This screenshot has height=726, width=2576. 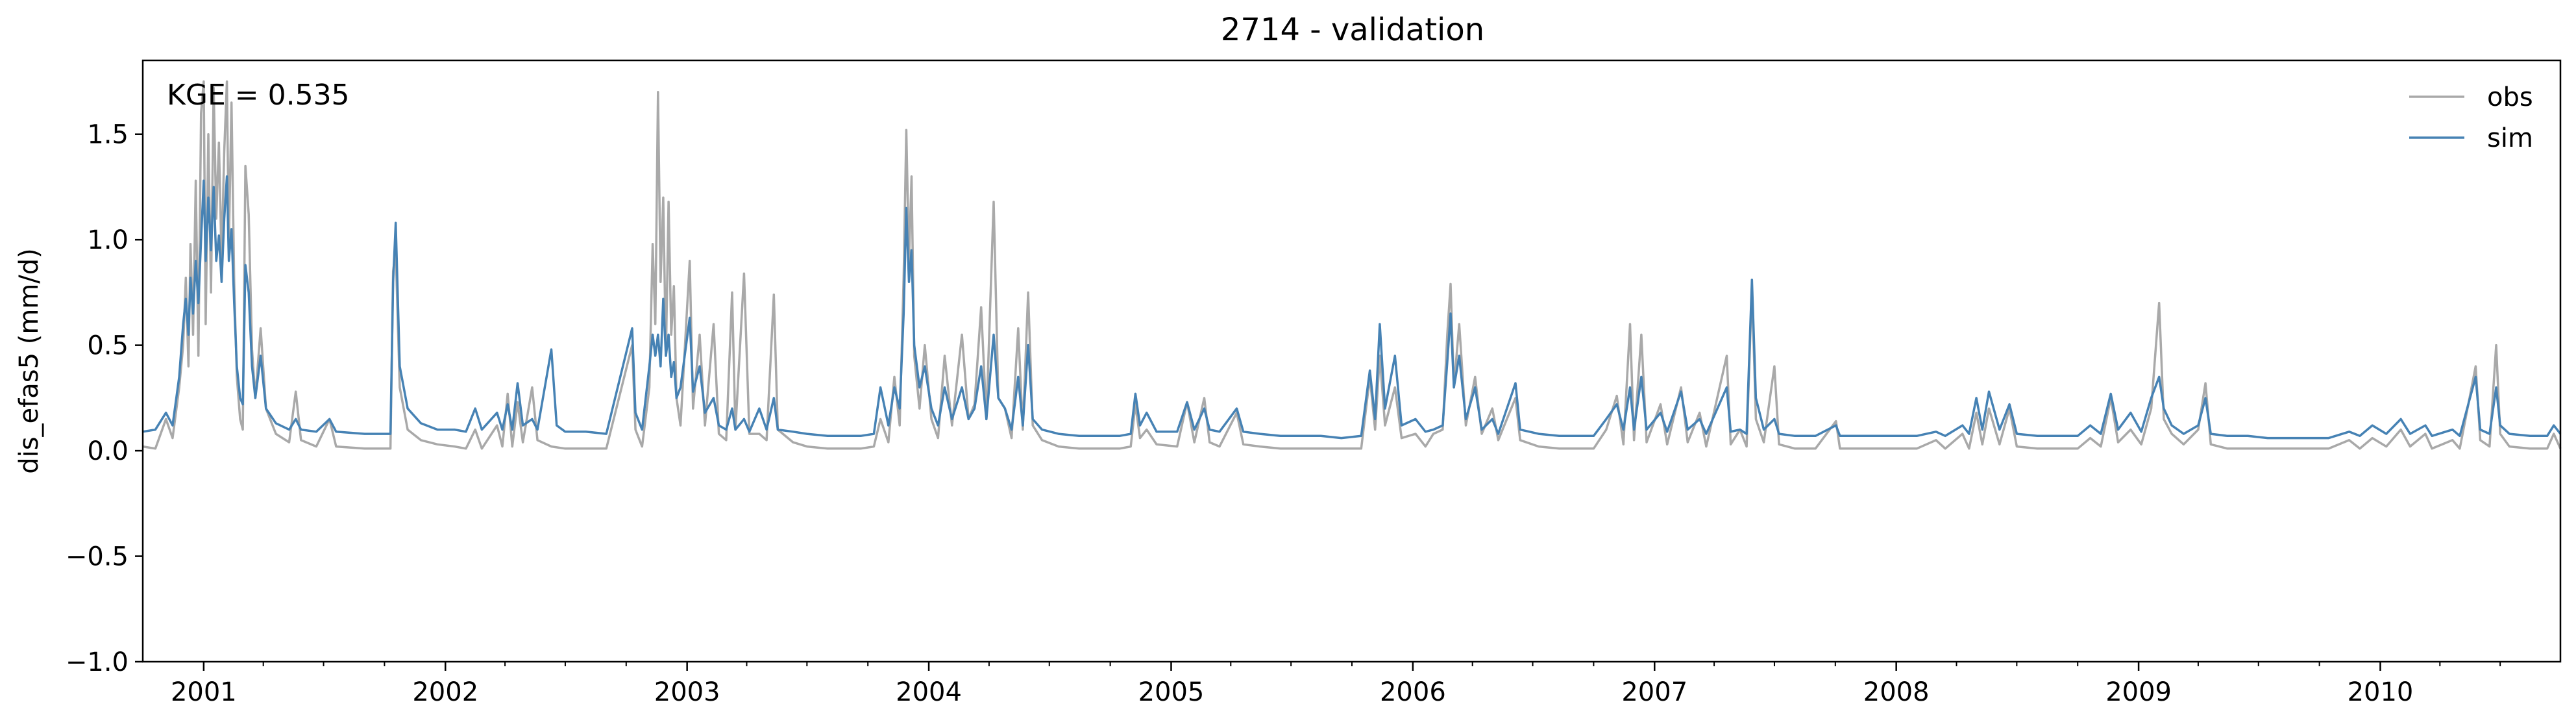 I want to click on x-tick-label: 2008, so click(x=1896, y=692).